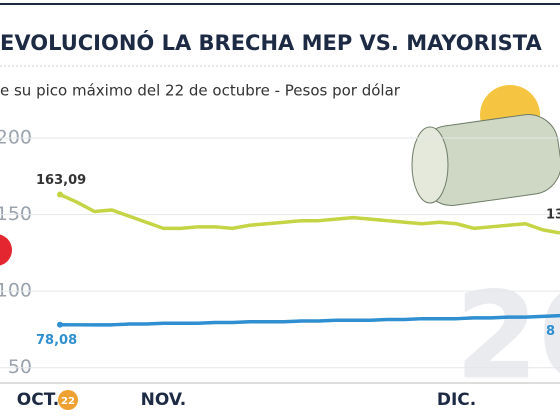 This screenshot has height=416, width=560. What do you see at coordinates (6, 250) in the screenshot?
I see `decoration-dot` at bounding box center [6, 250].